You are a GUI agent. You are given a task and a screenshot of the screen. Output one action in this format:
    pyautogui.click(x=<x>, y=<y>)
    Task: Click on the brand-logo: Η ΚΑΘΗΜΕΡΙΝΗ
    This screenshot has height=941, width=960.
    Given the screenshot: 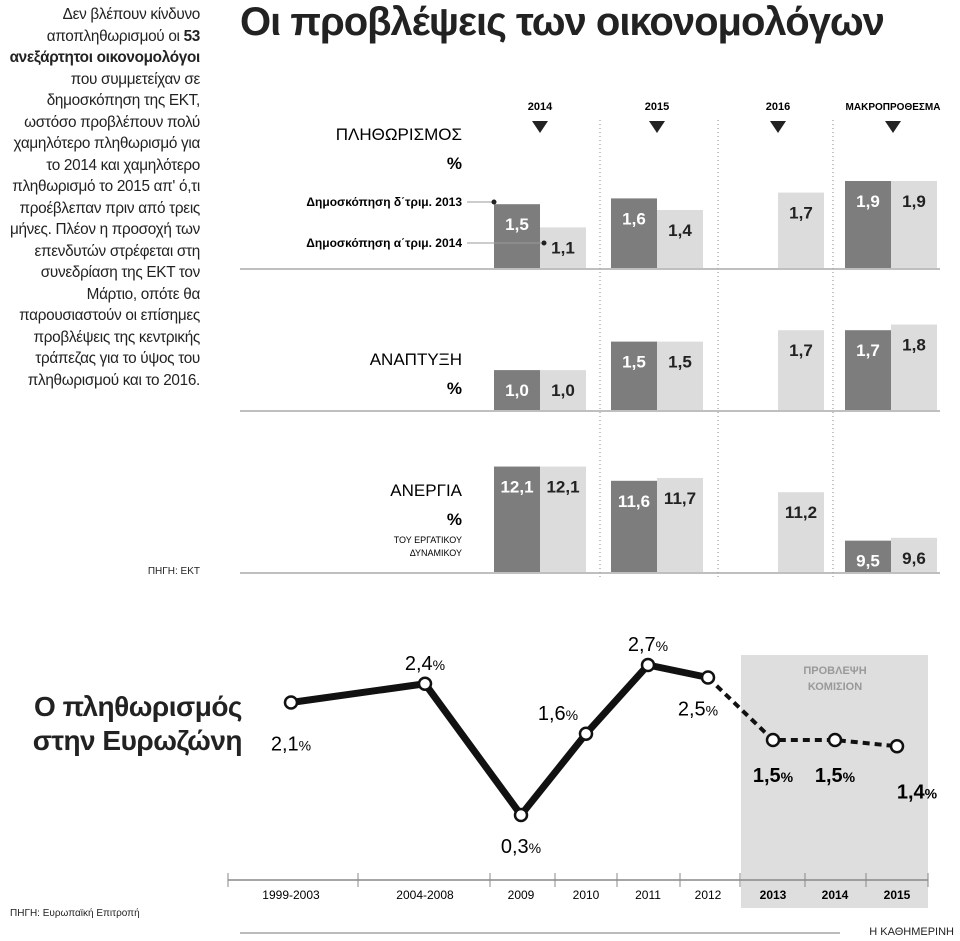 What is the action you would take?
    pyautogui.click(x=911, y=932)
    